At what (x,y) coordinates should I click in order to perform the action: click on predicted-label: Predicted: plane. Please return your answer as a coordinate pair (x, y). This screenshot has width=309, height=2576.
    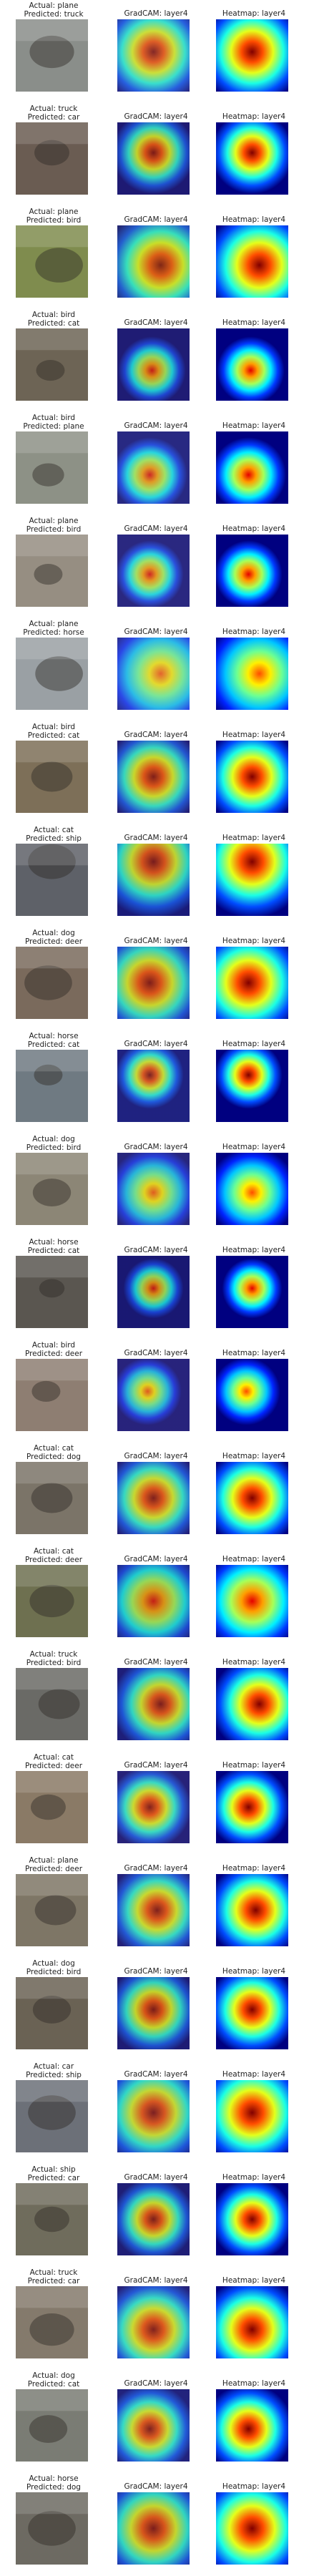
    Looking at the image, I should click on (53, 426).